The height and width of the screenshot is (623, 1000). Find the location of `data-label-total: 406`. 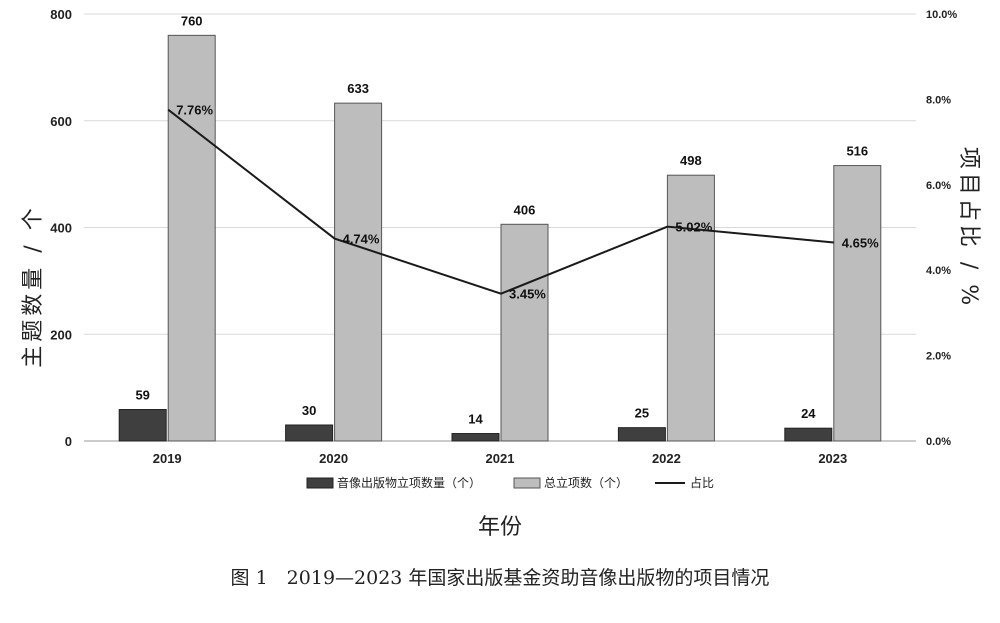

data-label-total: 406 is located at coordinates (525, 209).